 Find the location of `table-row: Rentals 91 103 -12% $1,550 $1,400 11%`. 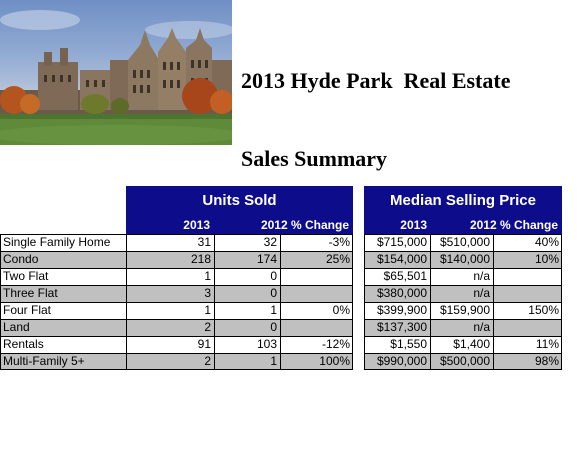

table-row: Rentals 91 103 -12% $1,550 $1,400 11% is located at coordinates (281, 344).